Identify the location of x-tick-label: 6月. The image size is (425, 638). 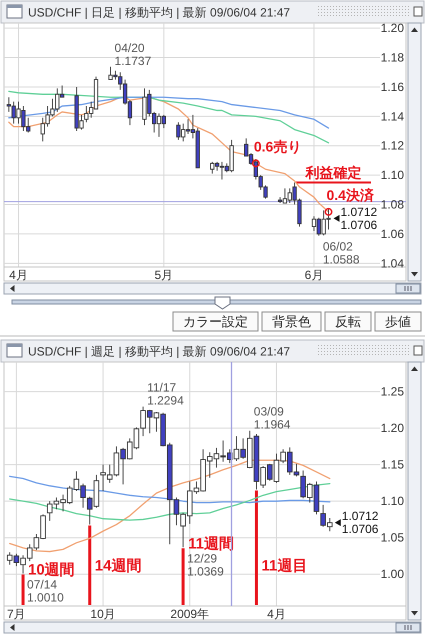
(314, 275).